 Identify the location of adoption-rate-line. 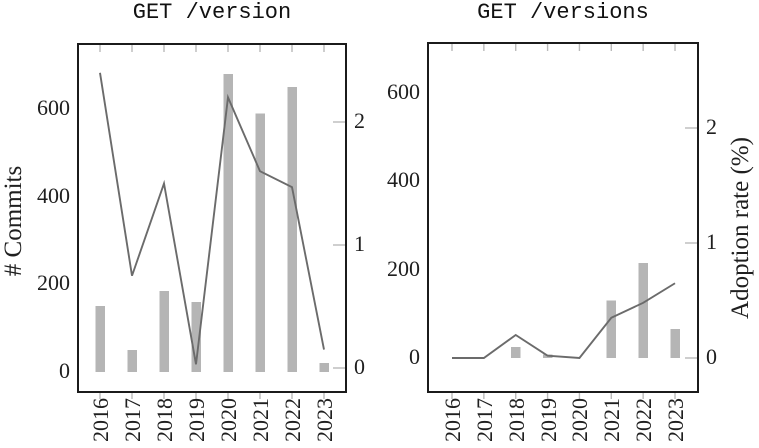
(564, 320).